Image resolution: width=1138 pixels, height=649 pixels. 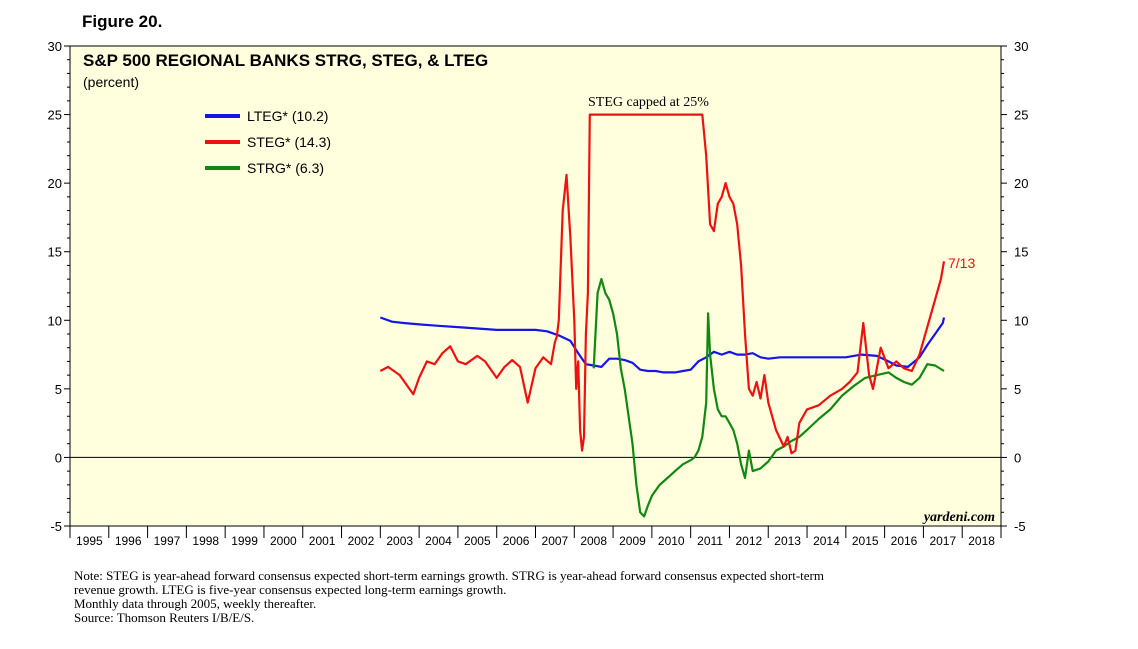 I want to click on chart-subtitle: (percent), so click(x=111, y=82).